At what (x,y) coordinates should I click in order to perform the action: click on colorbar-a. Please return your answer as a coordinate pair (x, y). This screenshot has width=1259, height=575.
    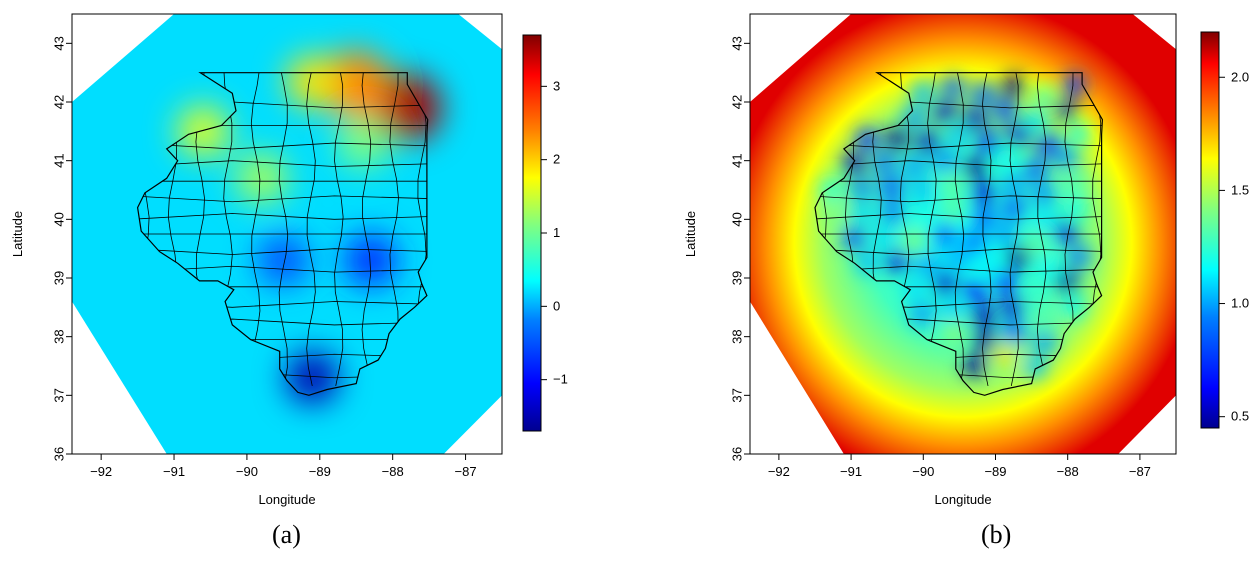
    Looking at the image, I should click on (532, 233).